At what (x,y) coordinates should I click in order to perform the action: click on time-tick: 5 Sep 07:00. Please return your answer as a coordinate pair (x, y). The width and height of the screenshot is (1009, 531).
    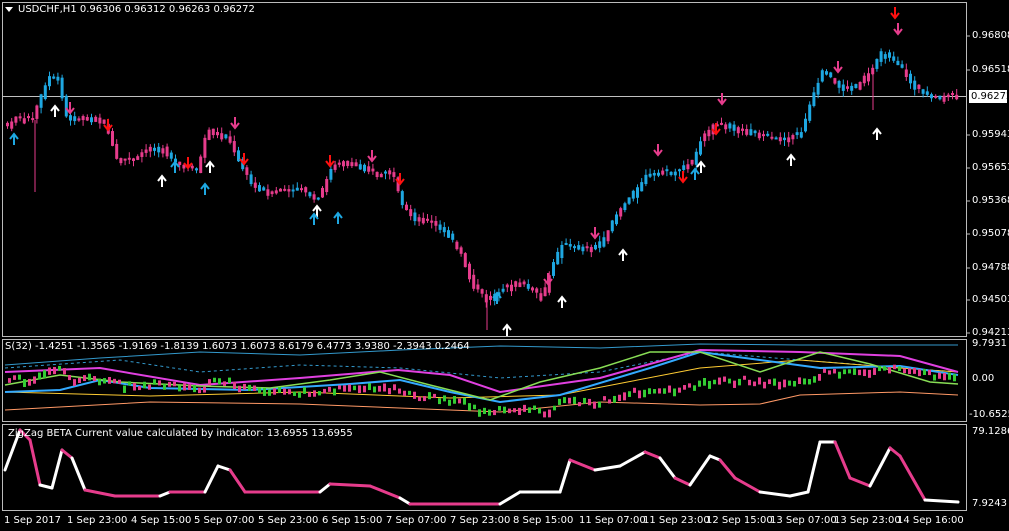
    Looking at the image, I should click on (224, 520).